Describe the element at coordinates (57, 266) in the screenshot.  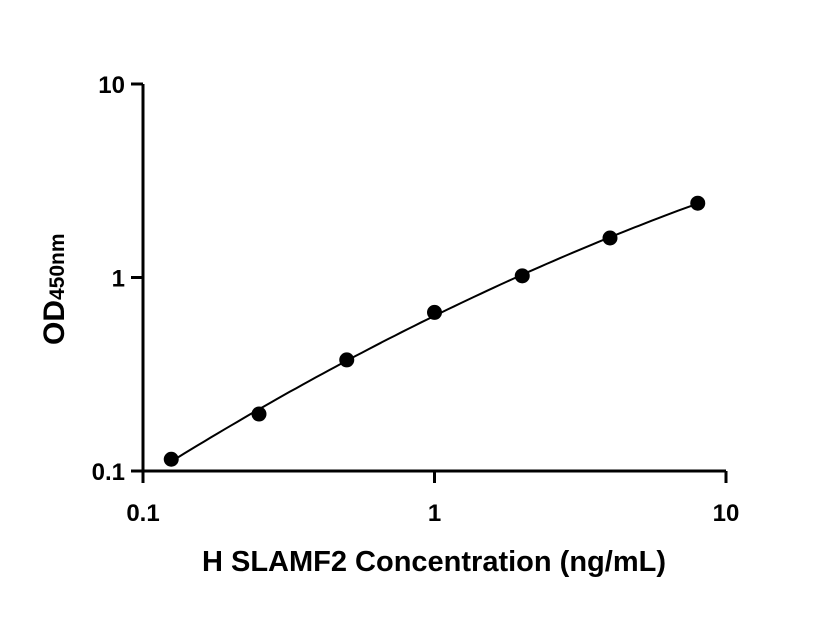
I see `y-axis-label-subscript: 450nm` at that location.